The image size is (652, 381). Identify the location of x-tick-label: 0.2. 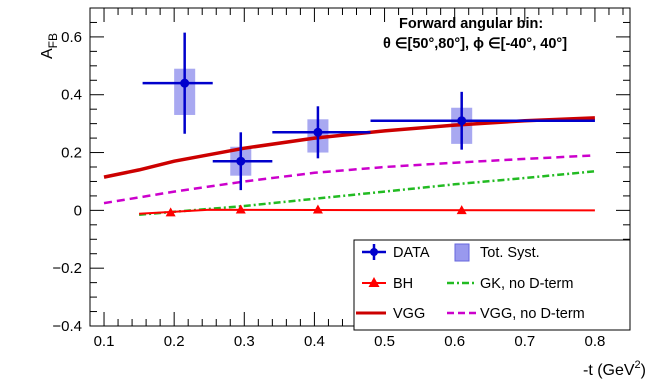
(174, 341).